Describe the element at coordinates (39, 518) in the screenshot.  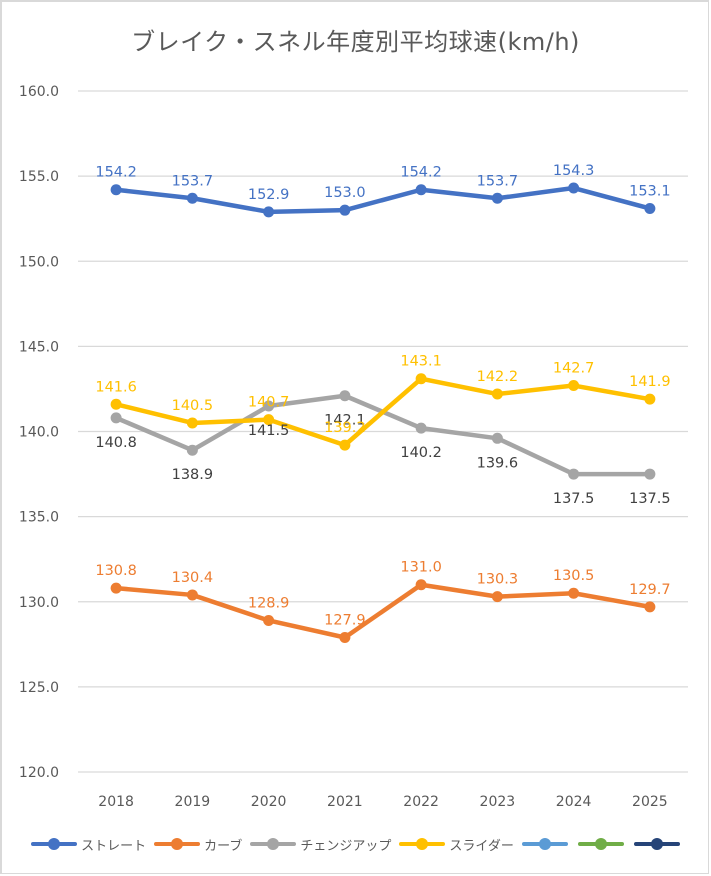
I see `y-tick-label: 135.0` at that location.